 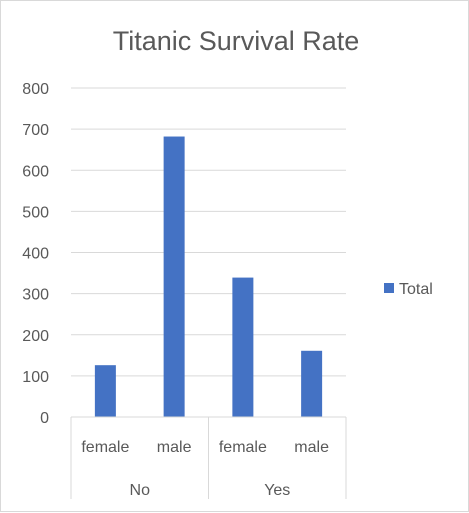 I want to click on y-tick-label: 700, so click(x=35, y=130).